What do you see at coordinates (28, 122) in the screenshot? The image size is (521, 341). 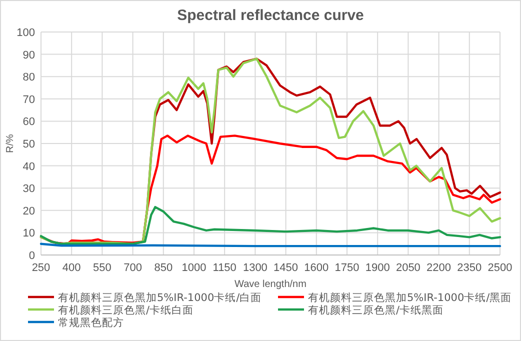 I see `y-tick-label: 60` at bounding box center [28, 122].